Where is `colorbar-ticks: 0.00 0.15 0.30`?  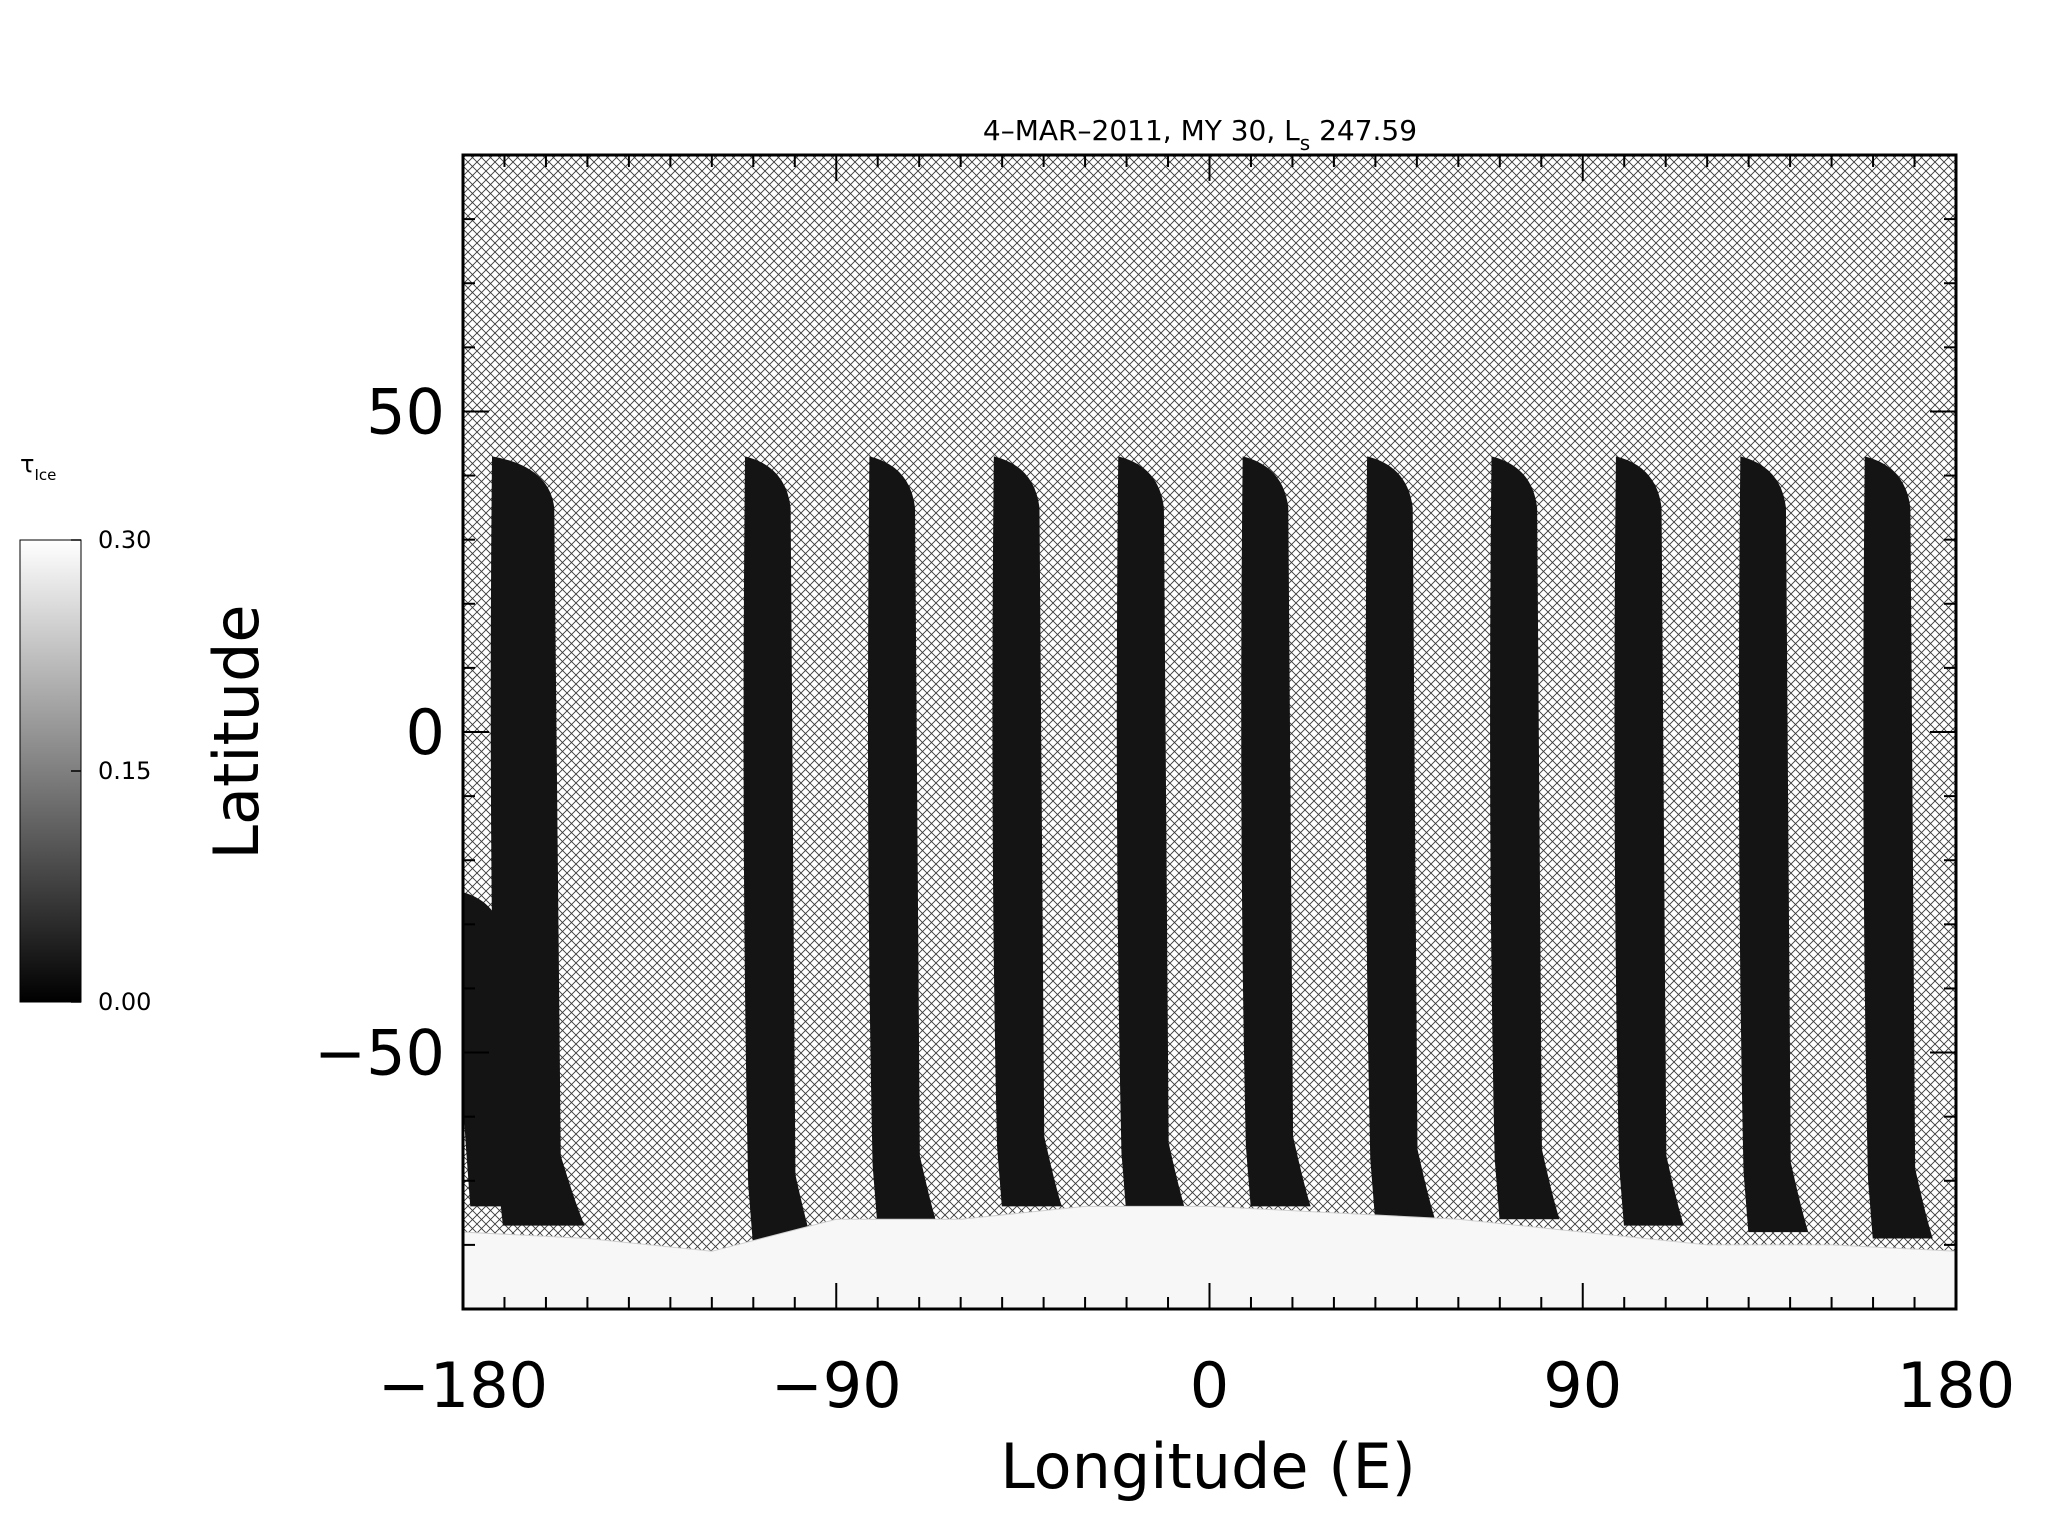 colorbar-ticks: 0.00 0.15 0.30 is located at coordinates (111, 771).